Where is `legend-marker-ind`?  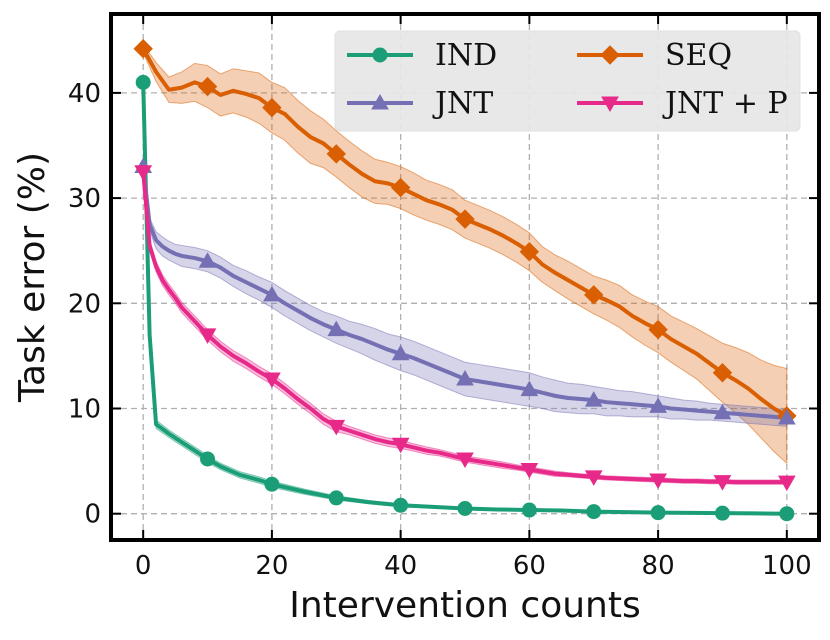
legend-marker-ind is located at coordinates (380, 55).